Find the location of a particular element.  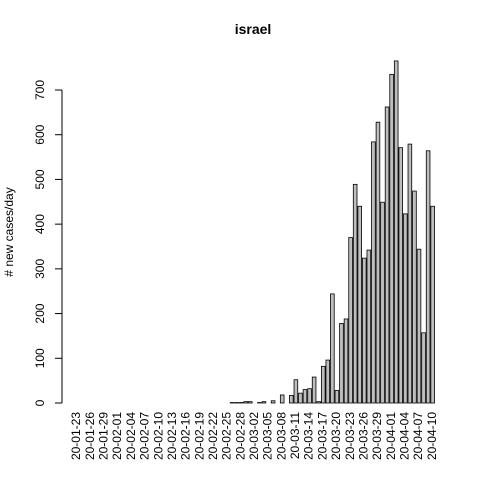

x-tick-label: 20-04-04 is located at coordinates (404, 436).